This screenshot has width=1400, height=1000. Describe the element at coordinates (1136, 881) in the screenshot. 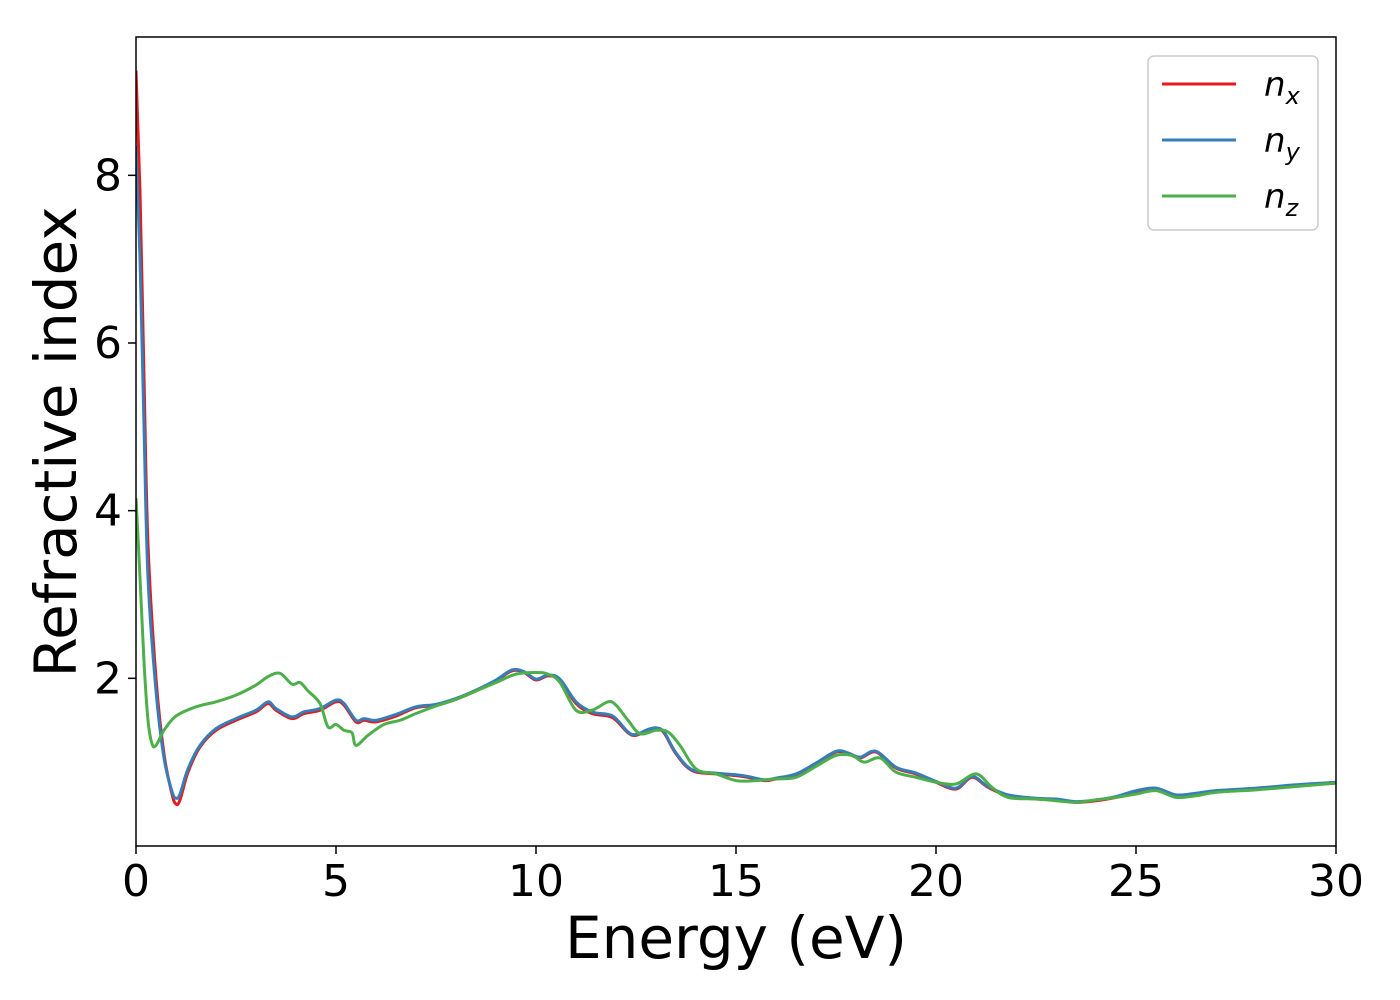

I see `x-tick-label: 25` at that location.